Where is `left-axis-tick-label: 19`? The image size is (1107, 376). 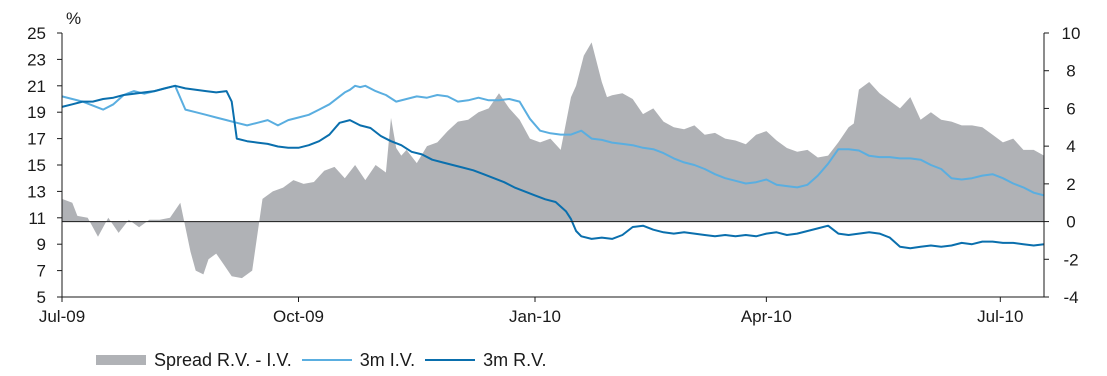 left-axis-tick-label: 19 is located at coordinates (36, 112).